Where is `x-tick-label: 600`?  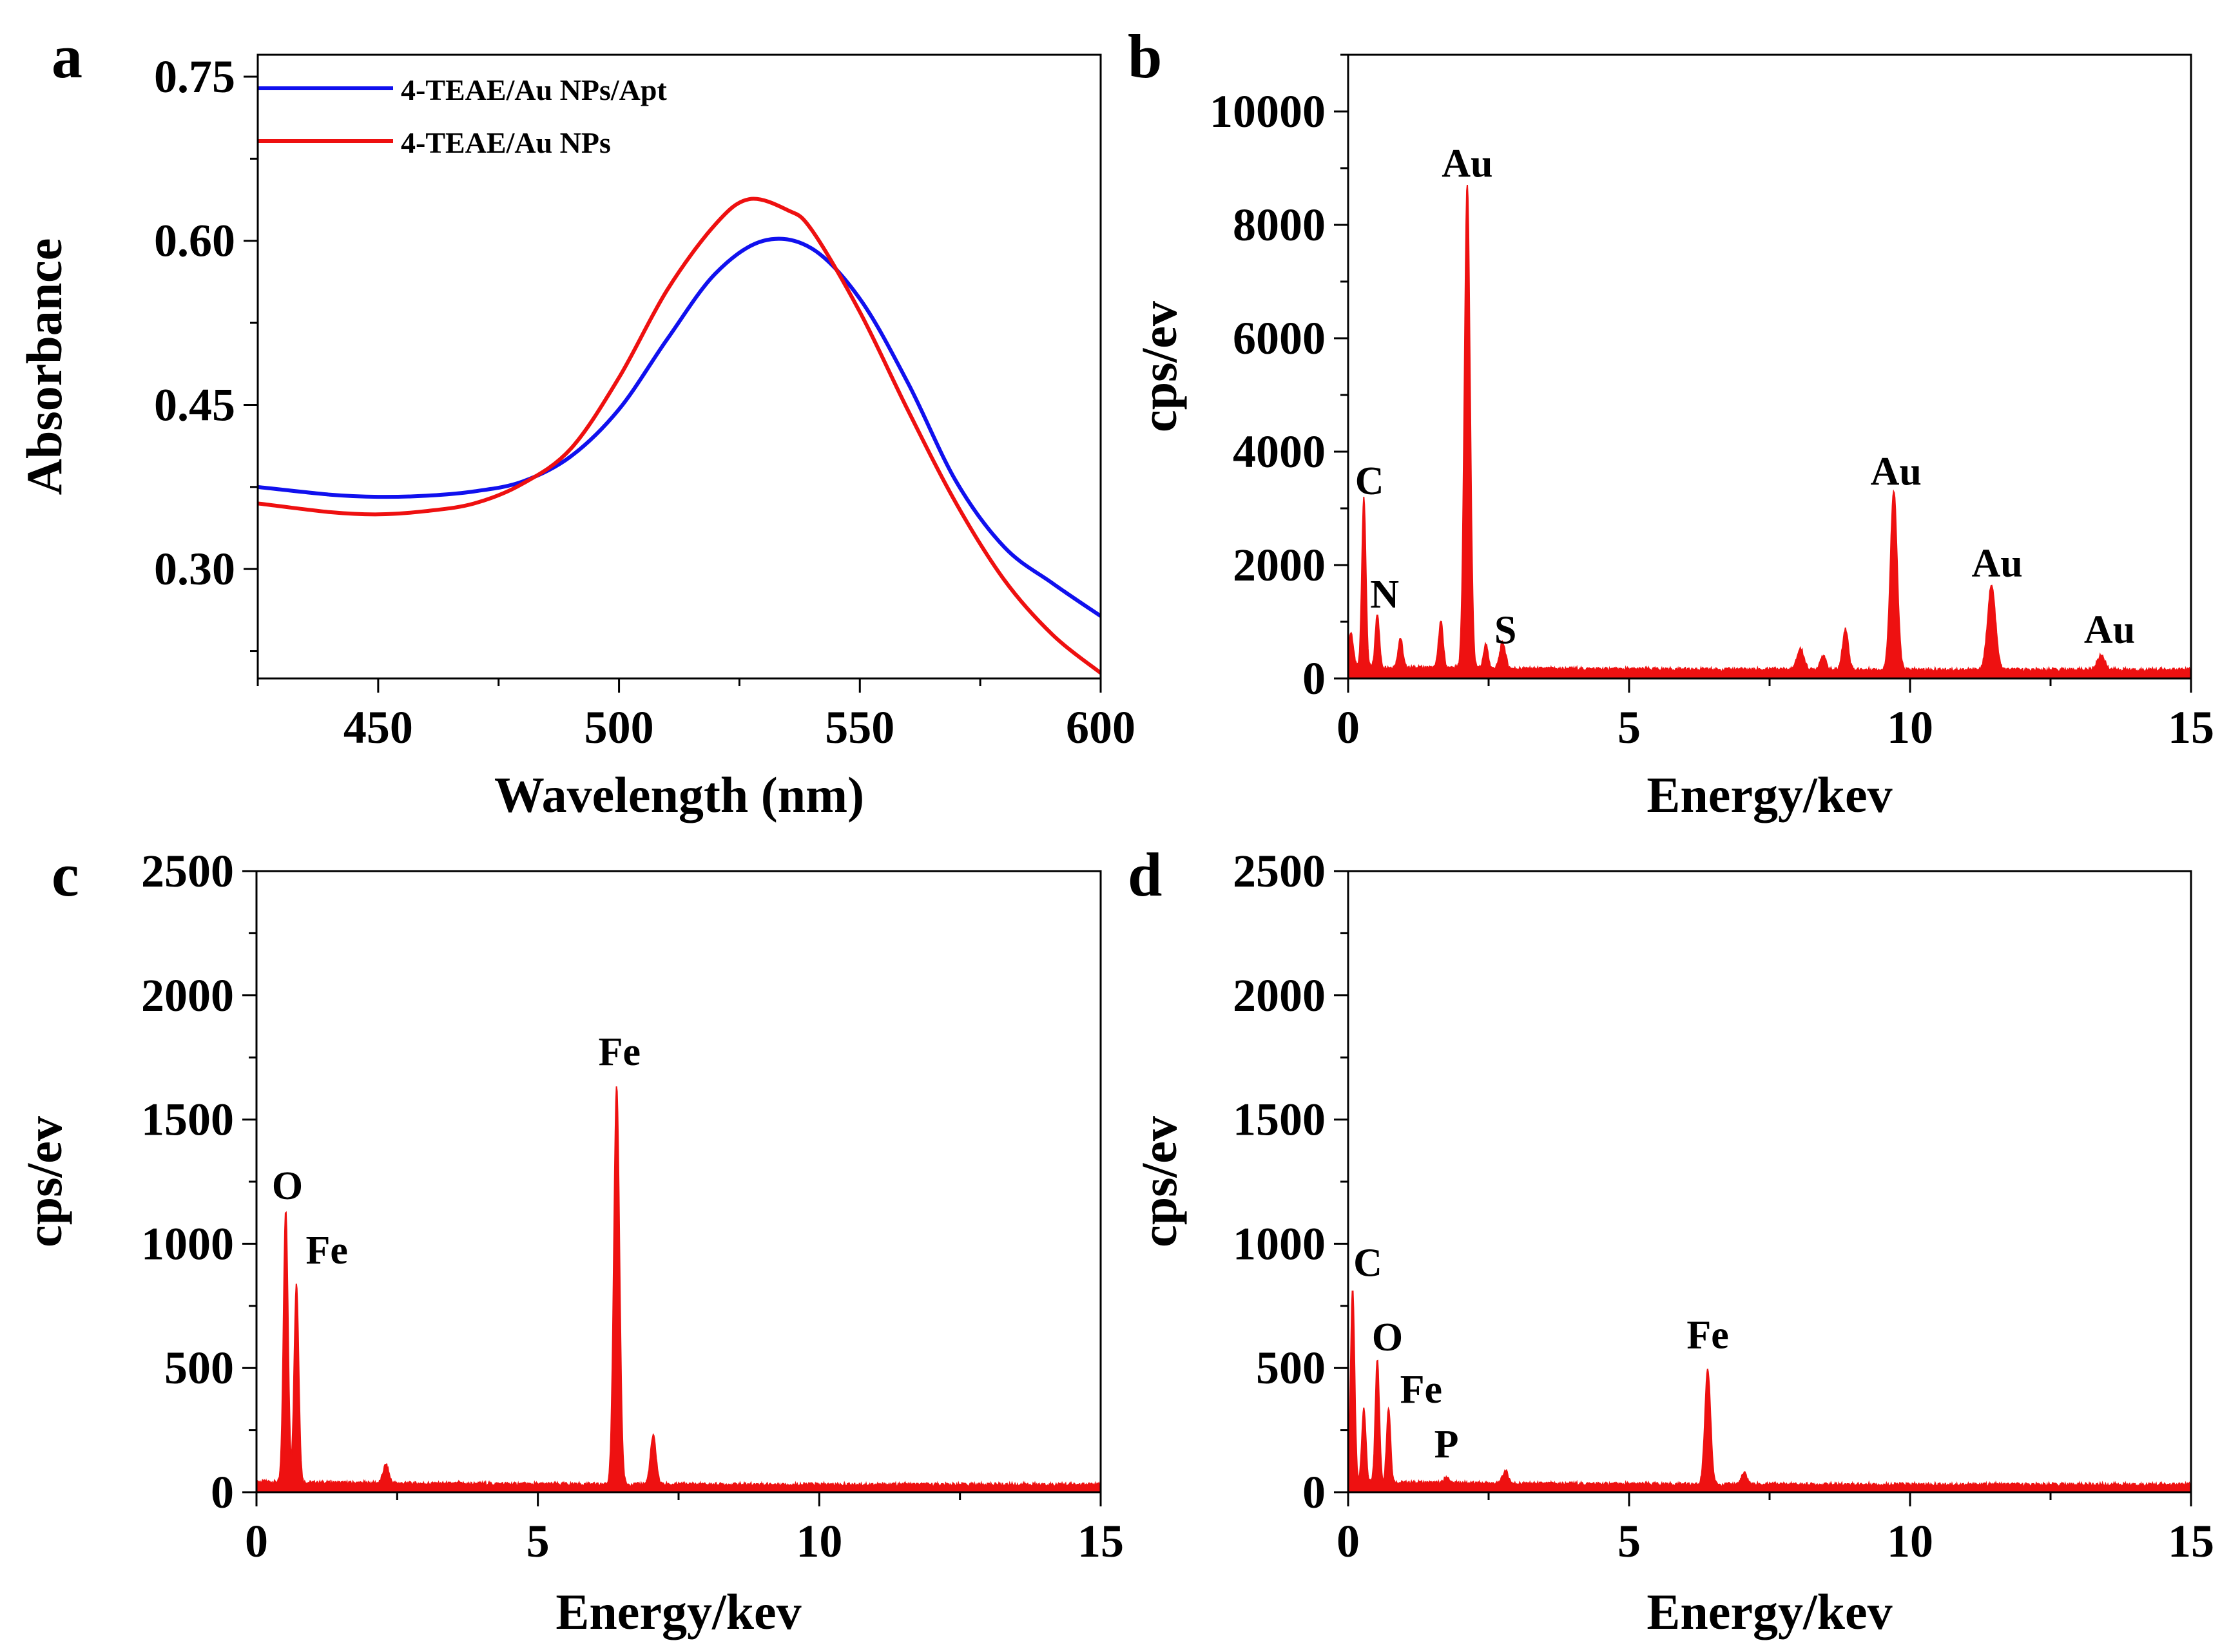
x-tick-label: 600 is located at coordinates (1101, 727).